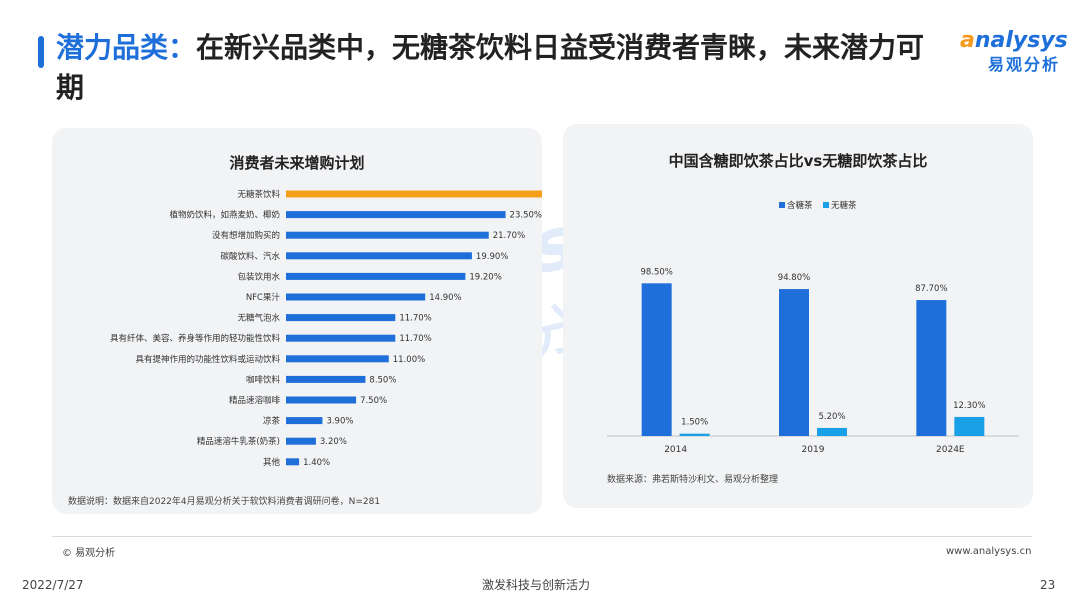 Image resolution: width=1080 pixels, height=608 pixels. Describe the element at coordinates (41, 52) in the screenshot. I see `title-accent-bar` at that location.